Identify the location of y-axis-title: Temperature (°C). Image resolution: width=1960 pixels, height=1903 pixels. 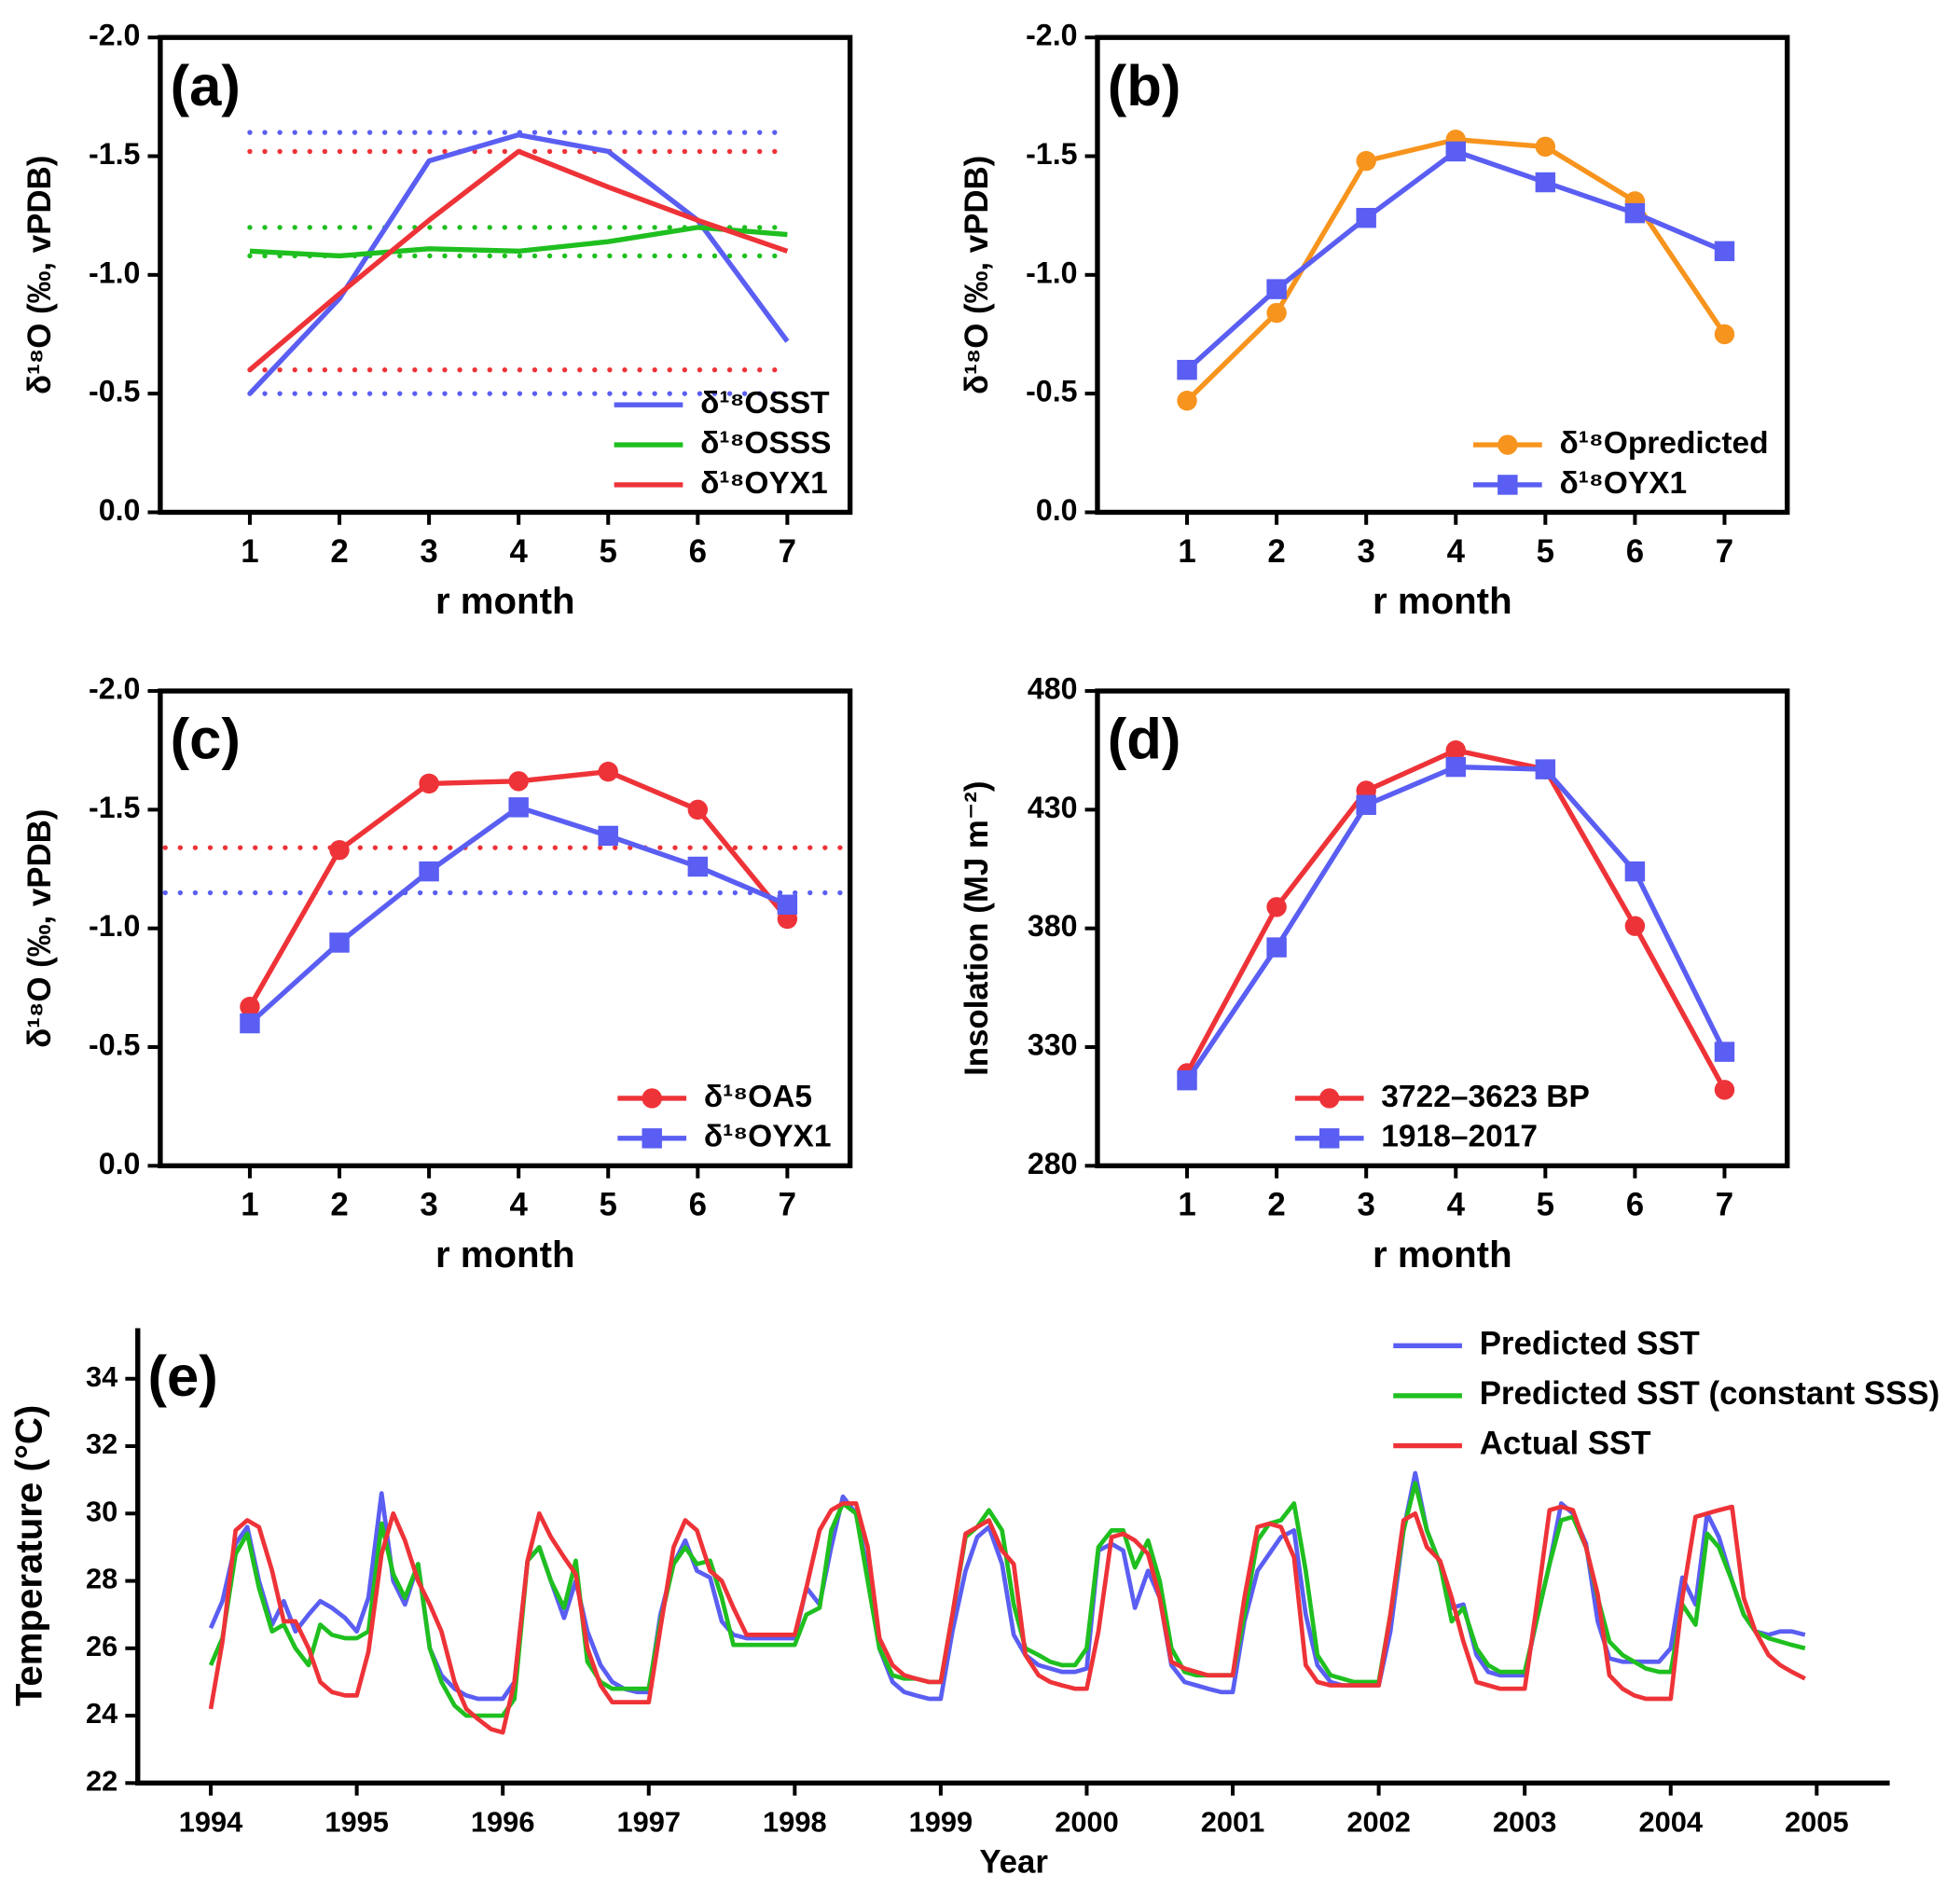
(28, 1555).